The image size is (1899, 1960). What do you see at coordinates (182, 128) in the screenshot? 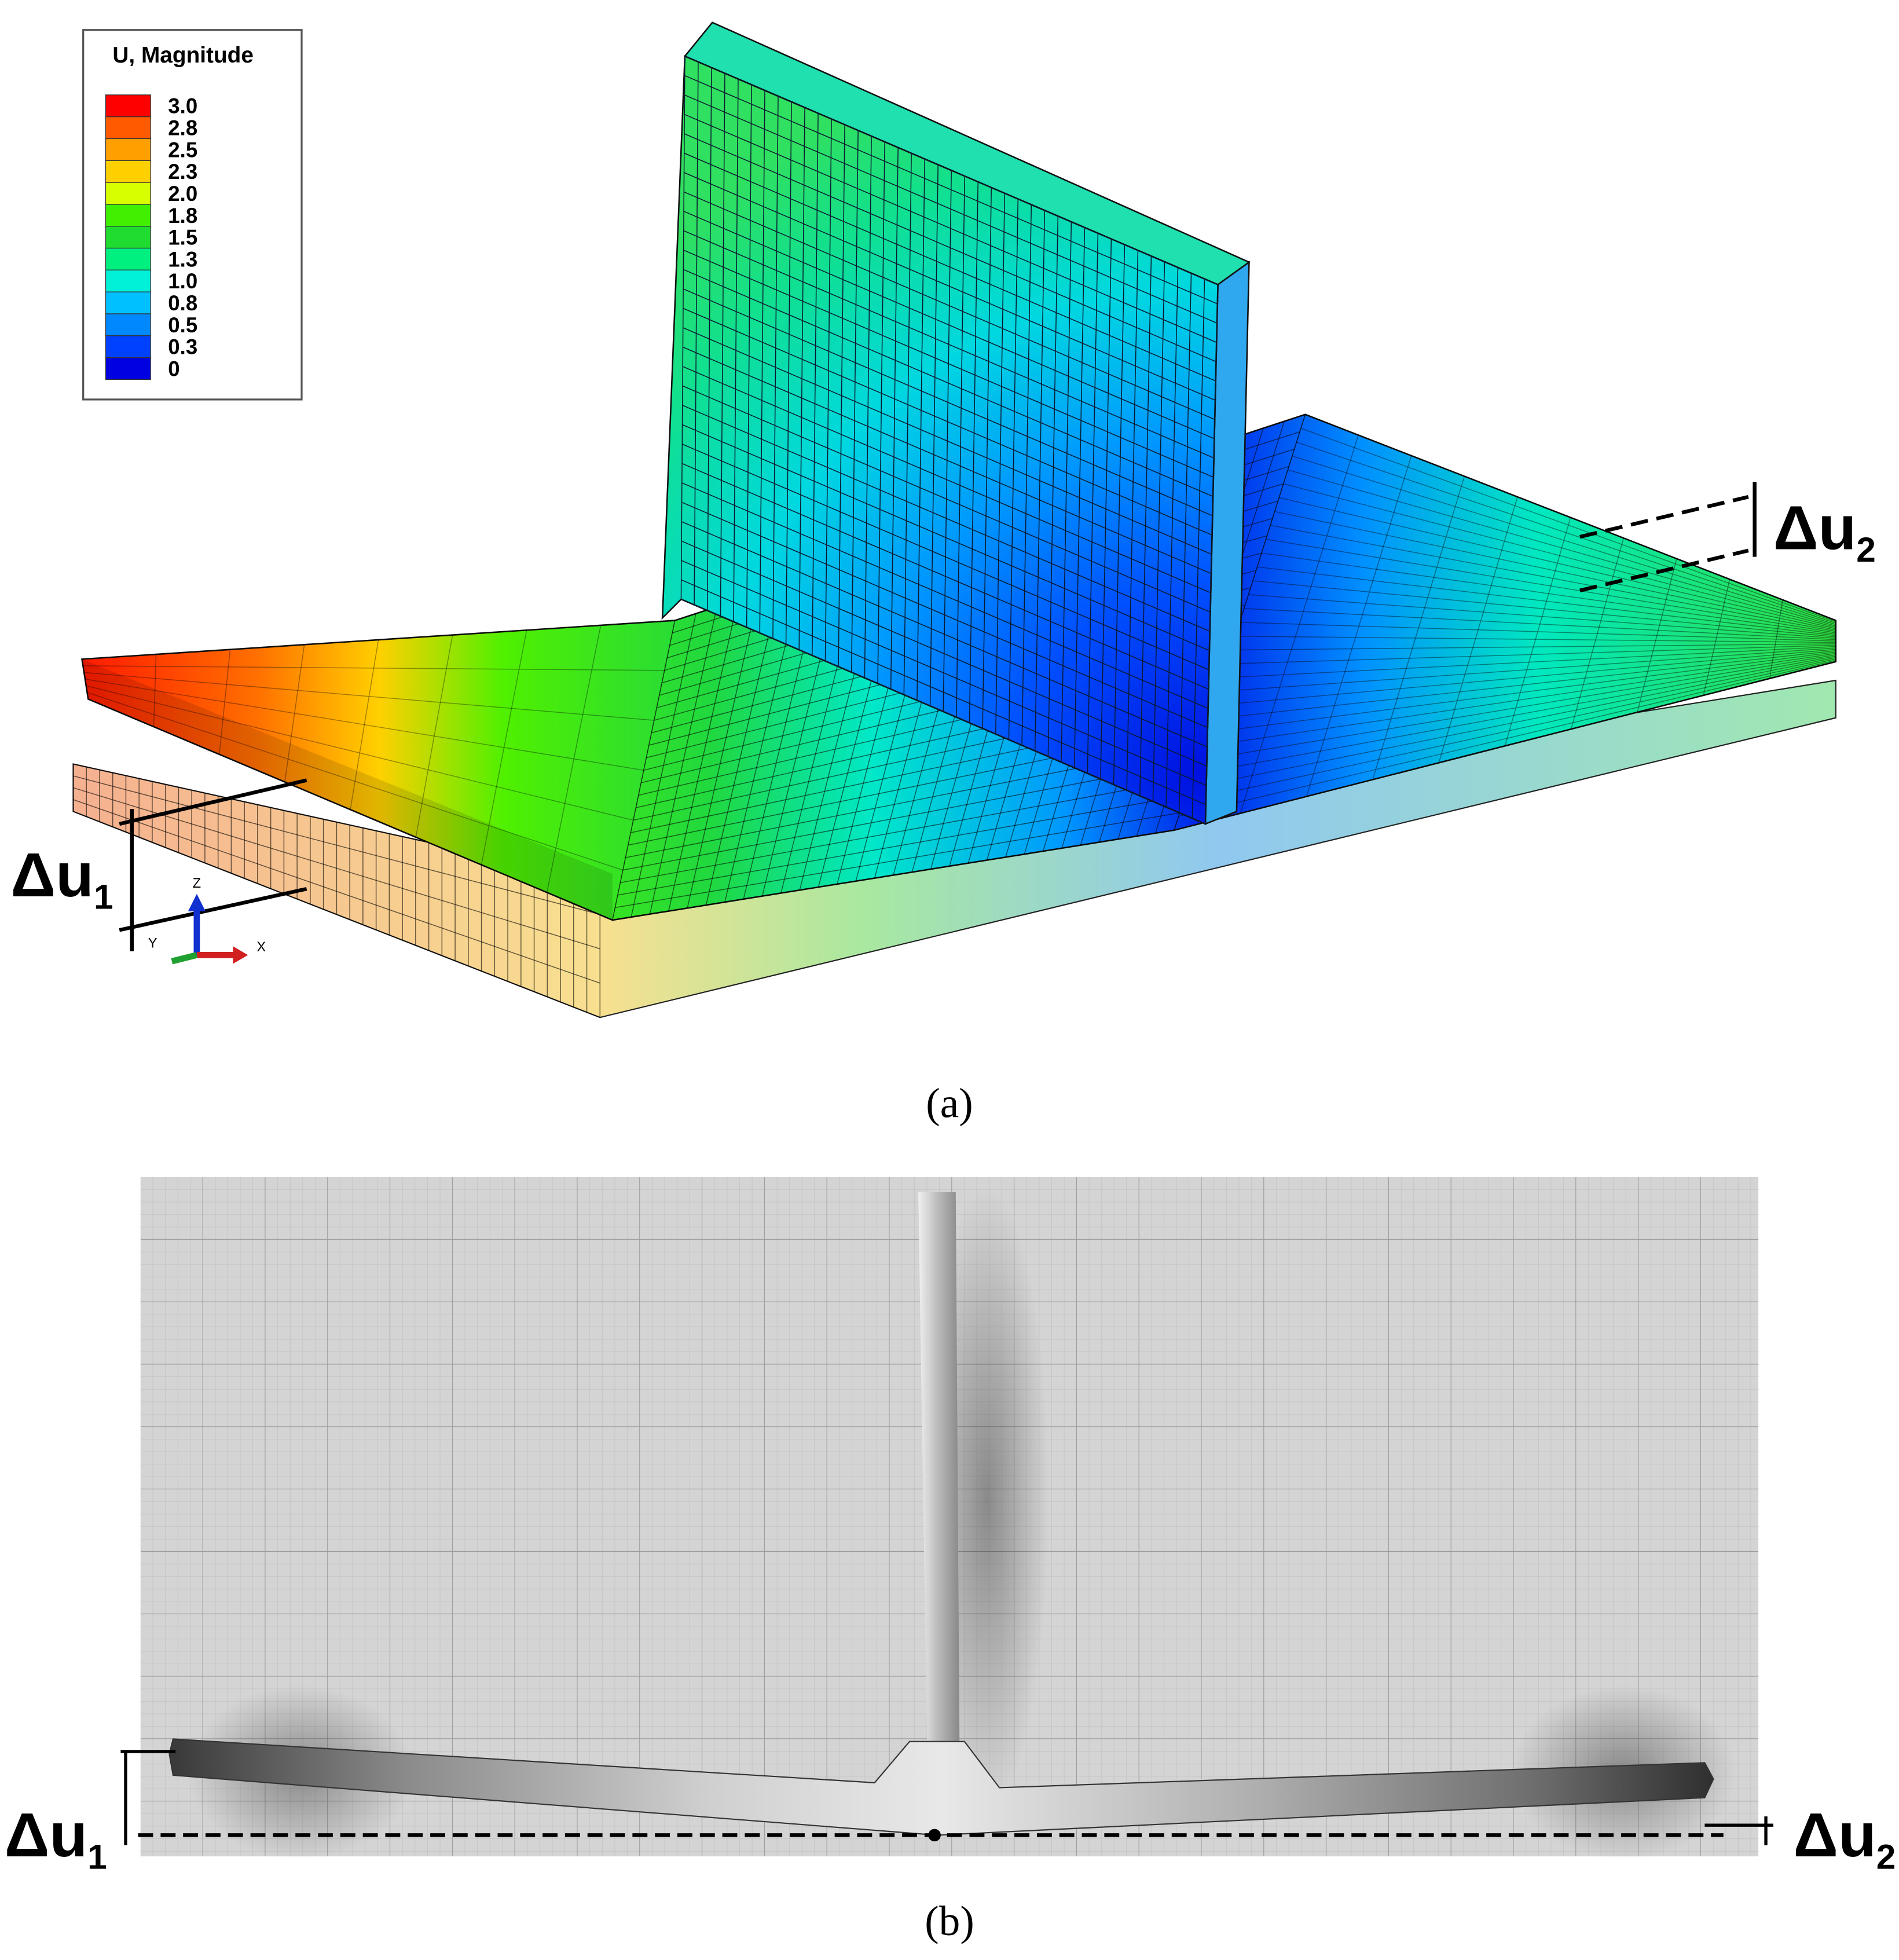
I see `legend-label: 2.8` at bounding box center [182, 128].